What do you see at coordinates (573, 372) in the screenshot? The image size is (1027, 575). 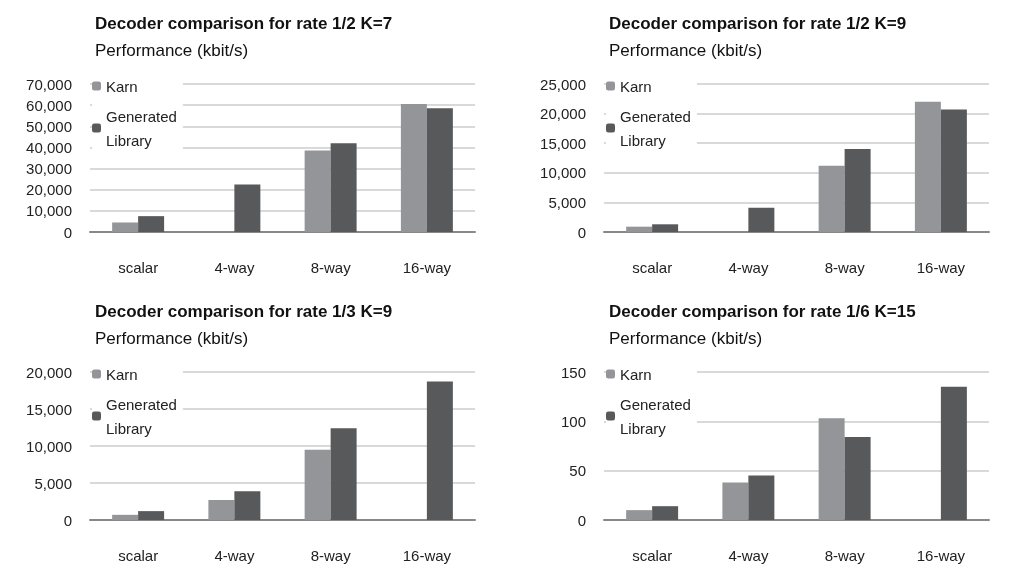 I see `y-tick-label: 150` at bounding box center [573, 372].